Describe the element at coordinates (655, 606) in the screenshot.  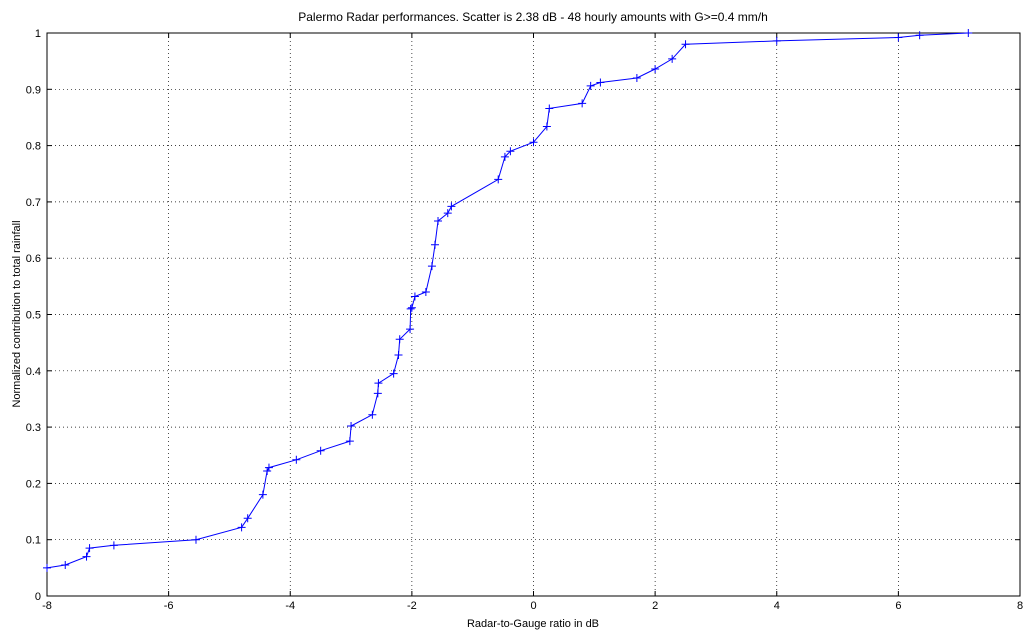
I see `x-tick-label: 2` at that location.